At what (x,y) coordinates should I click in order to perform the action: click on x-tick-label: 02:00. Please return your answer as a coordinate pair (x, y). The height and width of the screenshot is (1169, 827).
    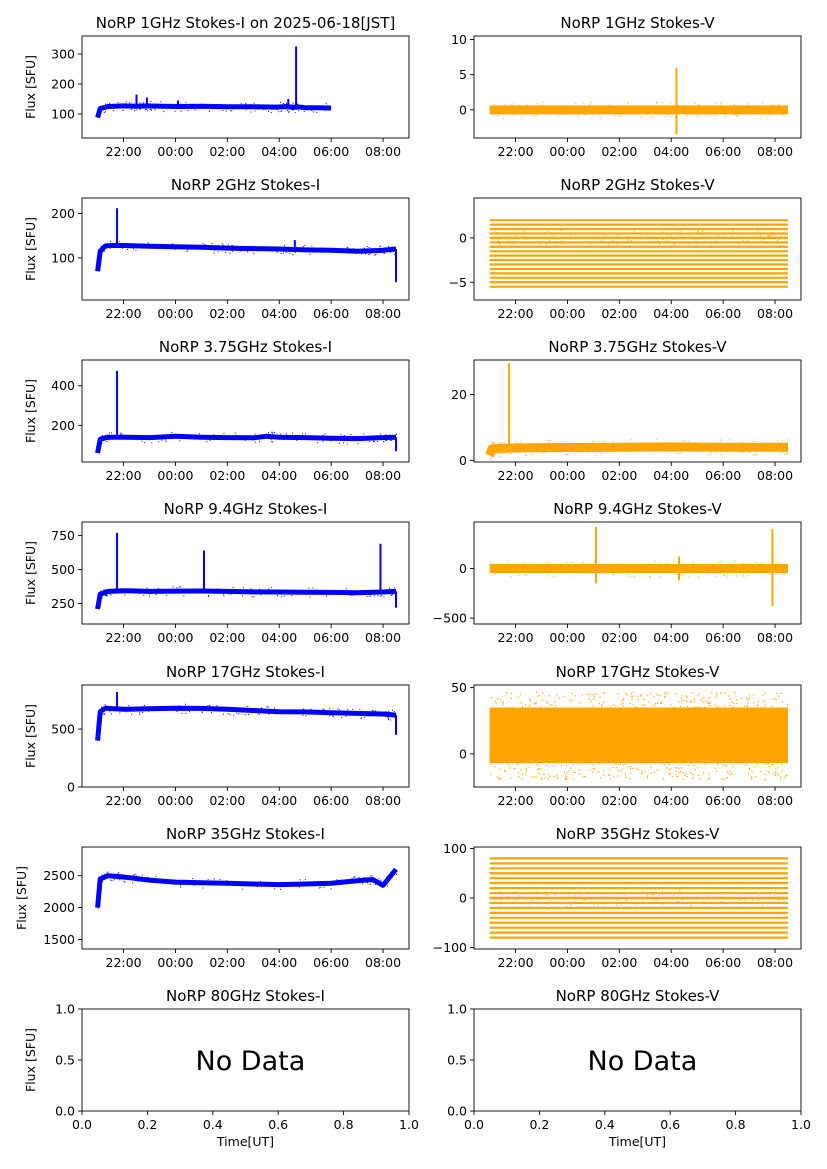
    Looking at the image, I should click on (227, 151).